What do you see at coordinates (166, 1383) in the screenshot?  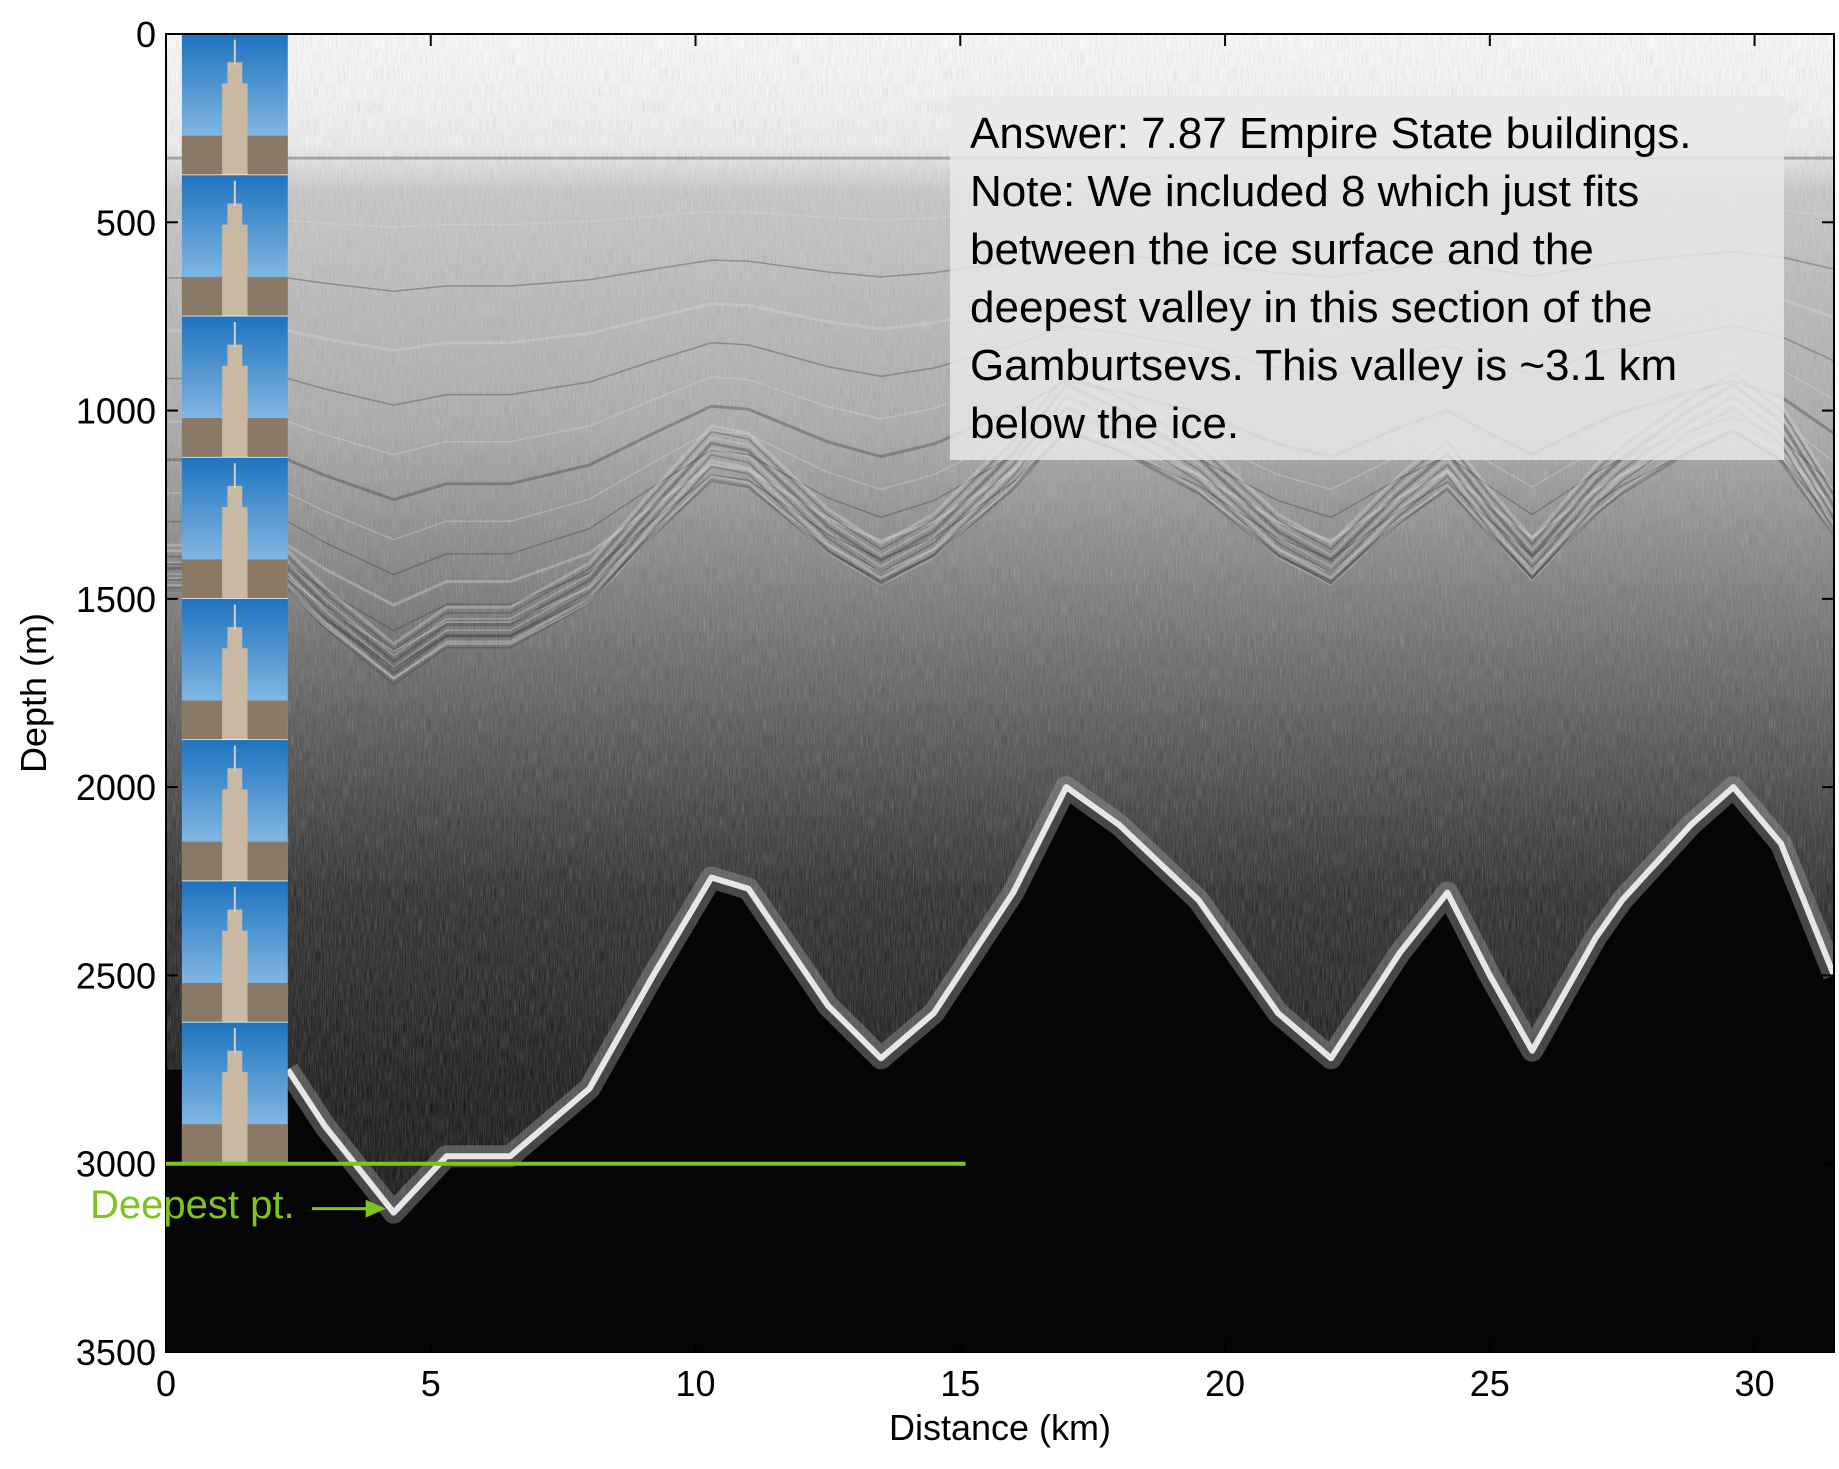 I see `x-tick-label: 0` at bounding box center [166, 1383].